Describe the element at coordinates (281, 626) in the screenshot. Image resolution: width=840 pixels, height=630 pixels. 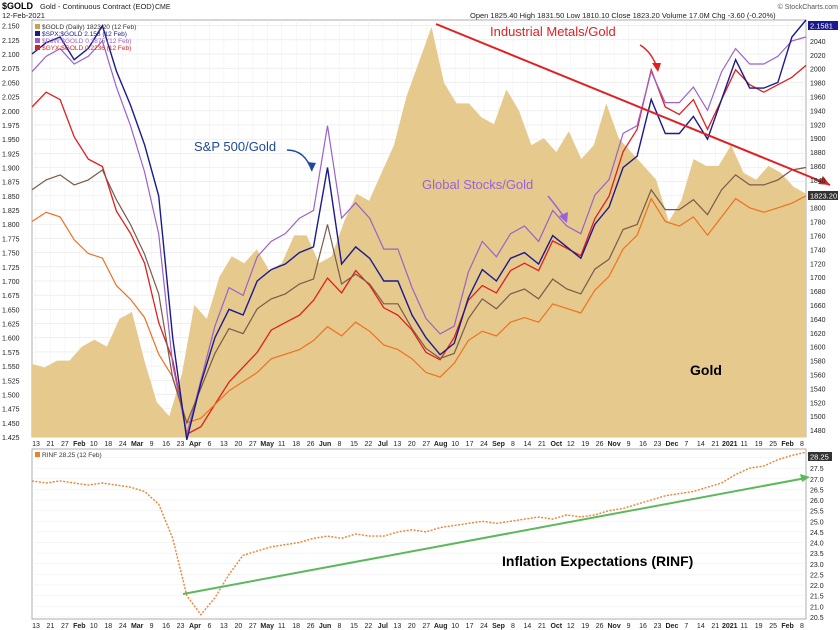
I see `x-tick-label-lower: 11` at that location.